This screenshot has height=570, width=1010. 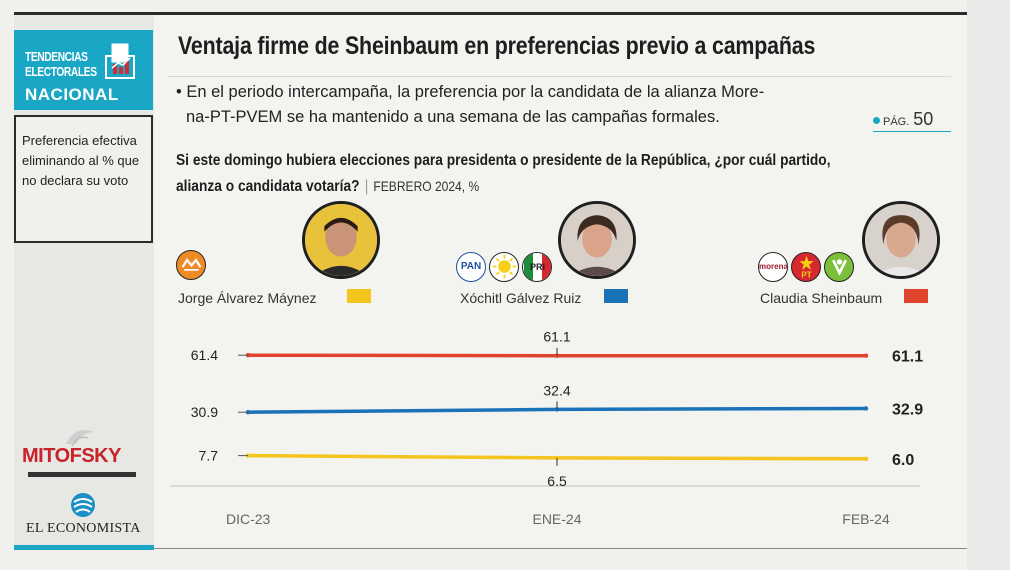 I want to click on candidate-name-galvez: Xóchitl Gálvez Ruiz, so click(x=521, y=298).